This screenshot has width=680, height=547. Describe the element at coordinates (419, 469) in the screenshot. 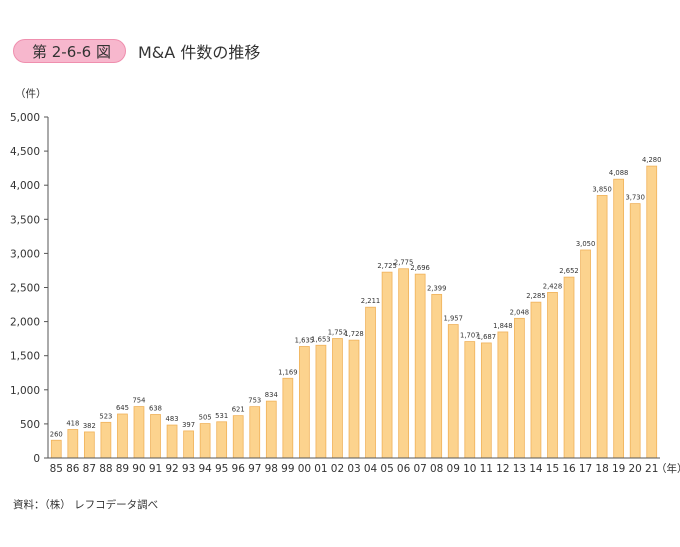

I see `x-tick-label-07: 07` at that location.